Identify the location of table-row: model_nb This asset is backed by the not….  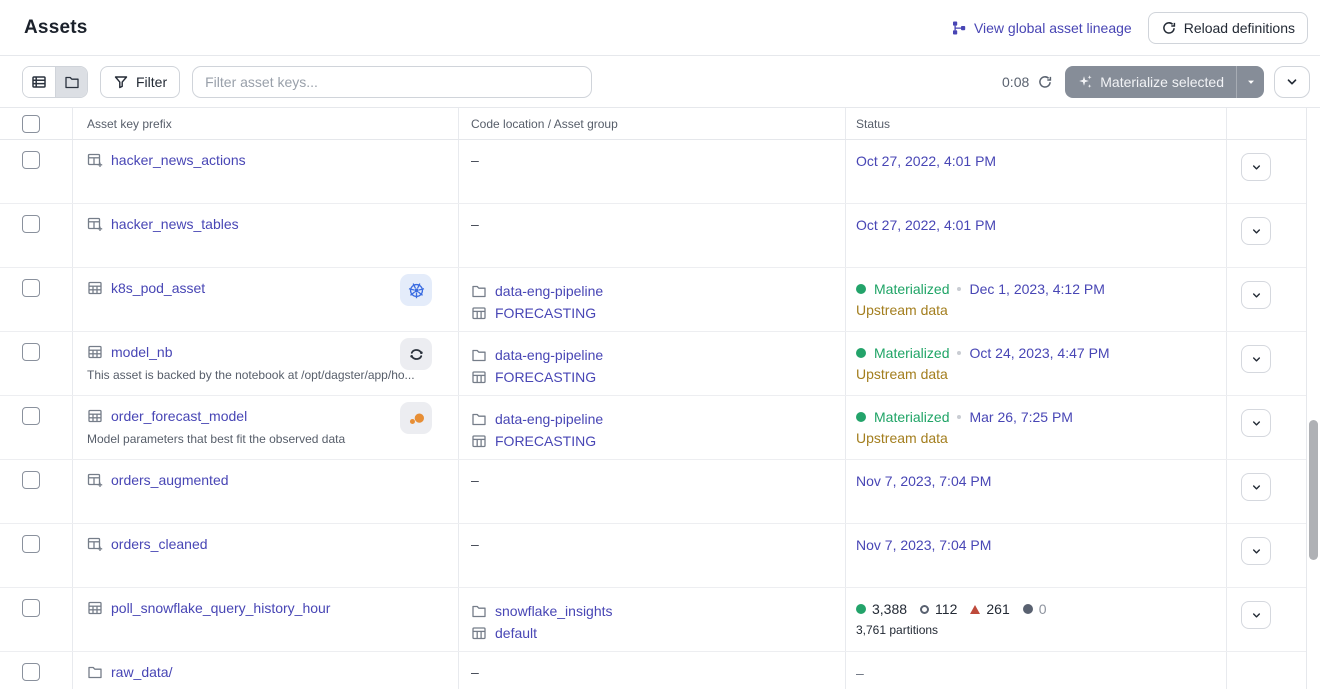
(653, 364).